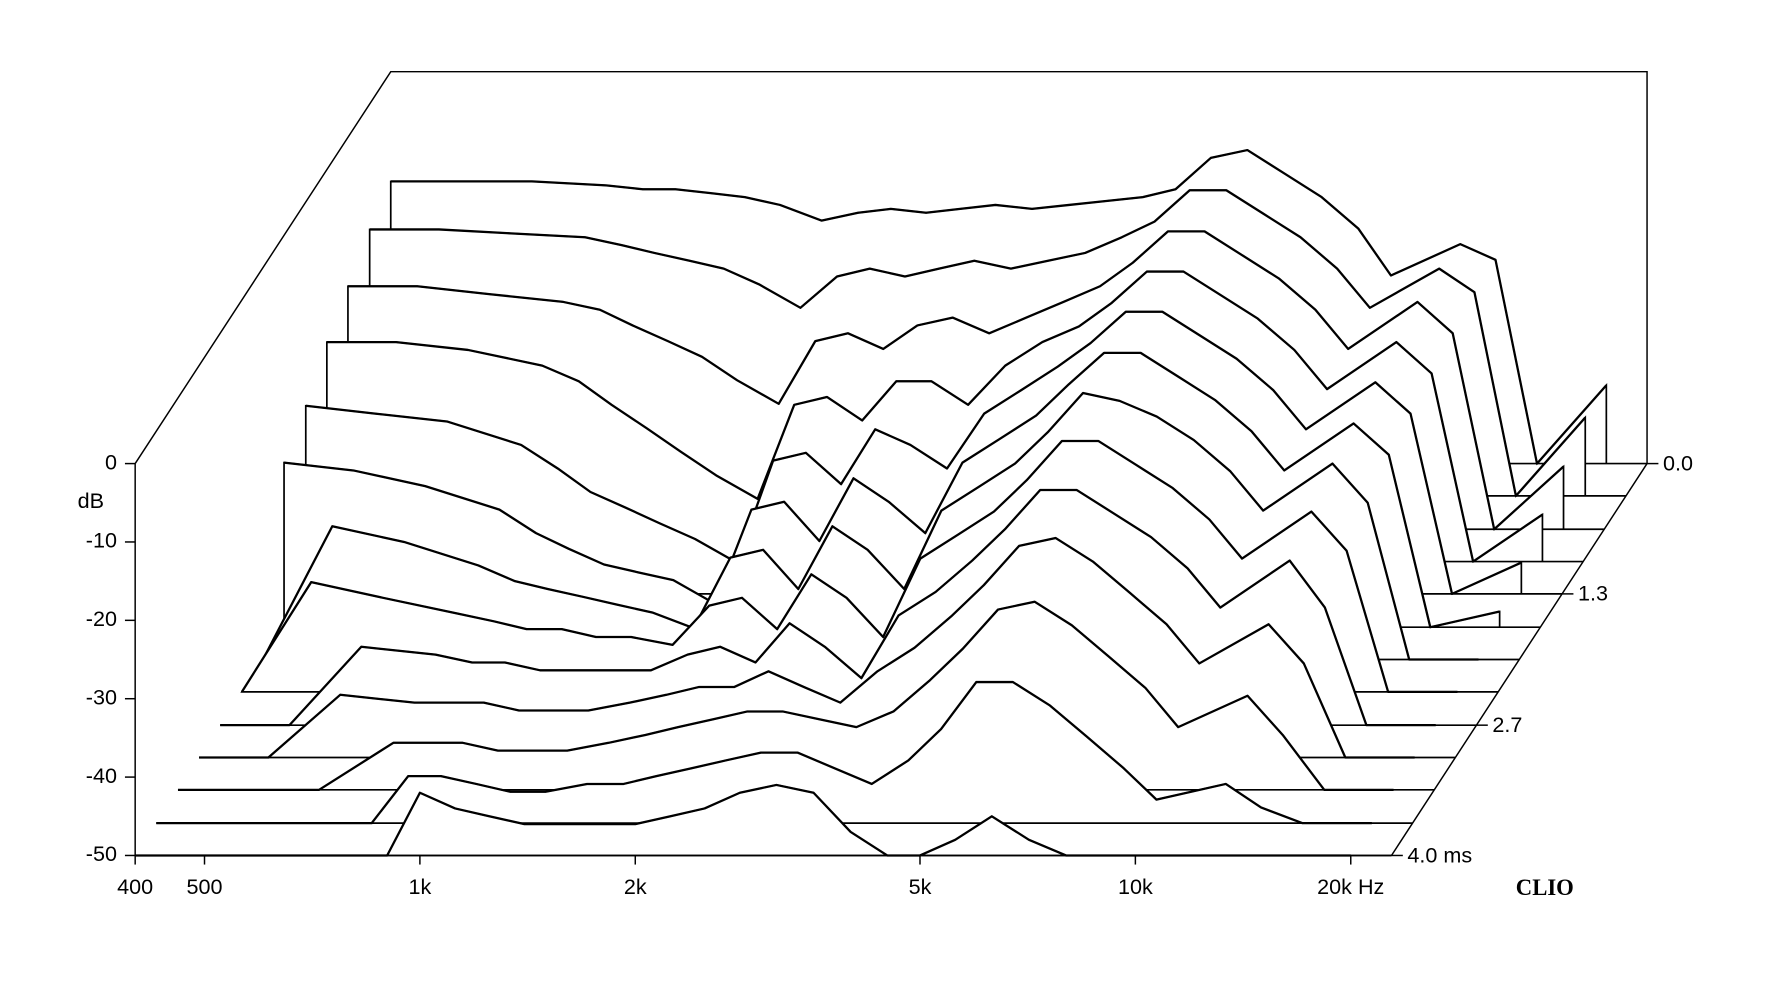 The image size is (1772, 1001). Describe the element at coordinates (1593, 593) in the screenshot. I see `time-tick-label: 1.3` at that location.